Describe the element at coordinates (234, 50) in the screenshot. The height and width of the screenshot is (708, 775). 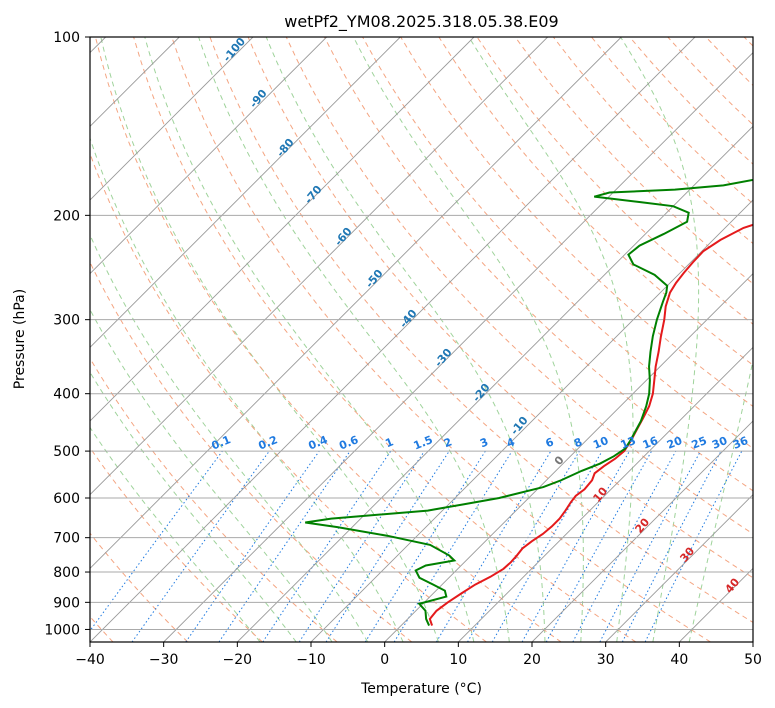
I see `dry-adiabat-label: -100` at that location.